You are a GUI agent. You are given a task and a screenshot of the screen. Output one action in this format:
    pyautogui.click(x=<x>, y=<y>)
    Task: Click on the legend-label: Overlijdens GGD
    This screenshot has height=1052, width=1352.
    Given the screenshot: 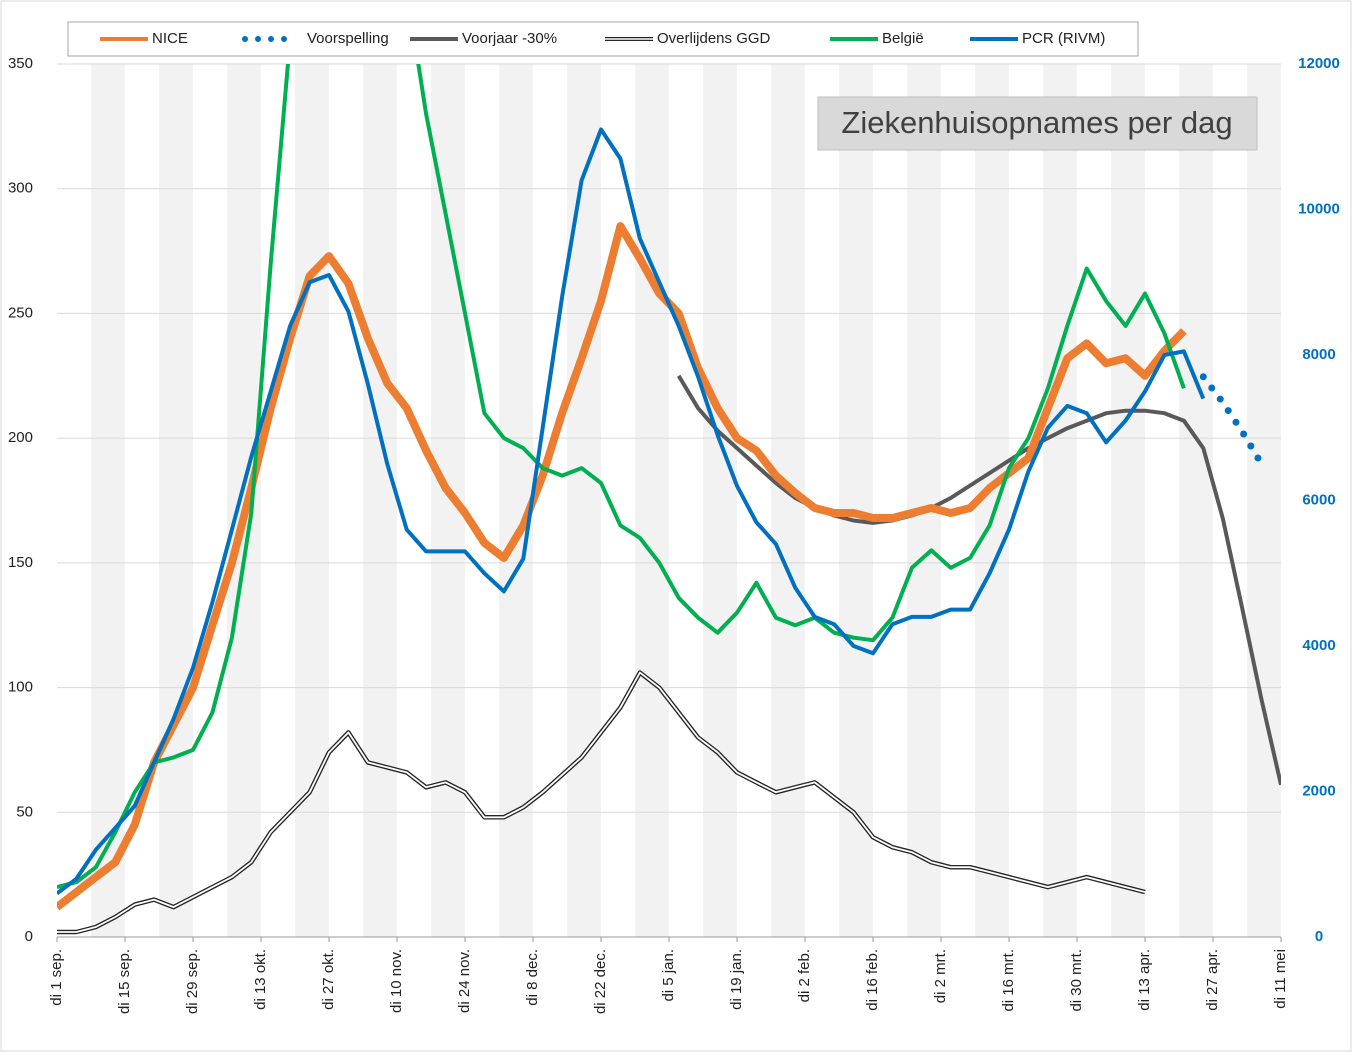 What is the action you would take?
    pyautogui.click(x=714, y=38)
    